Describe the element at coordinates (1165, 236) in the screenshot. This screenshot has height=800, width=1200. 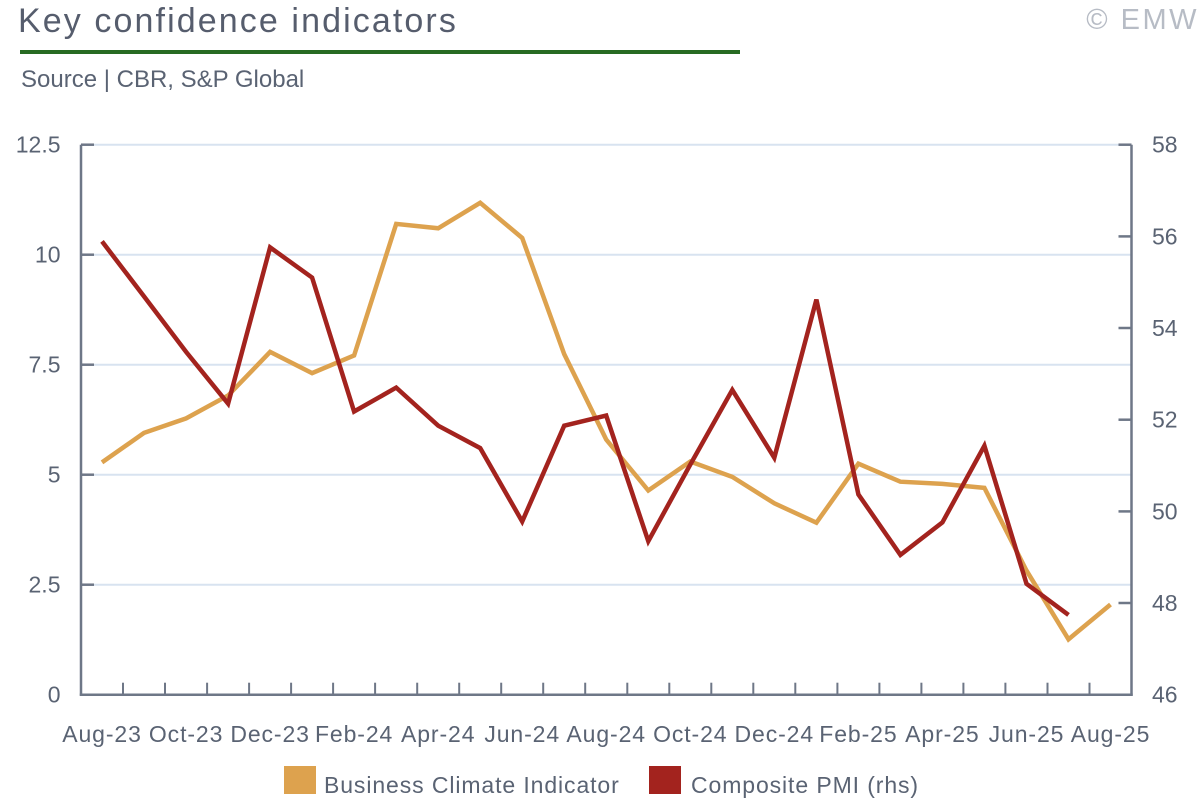
I see `svg-text: 56` at that location.